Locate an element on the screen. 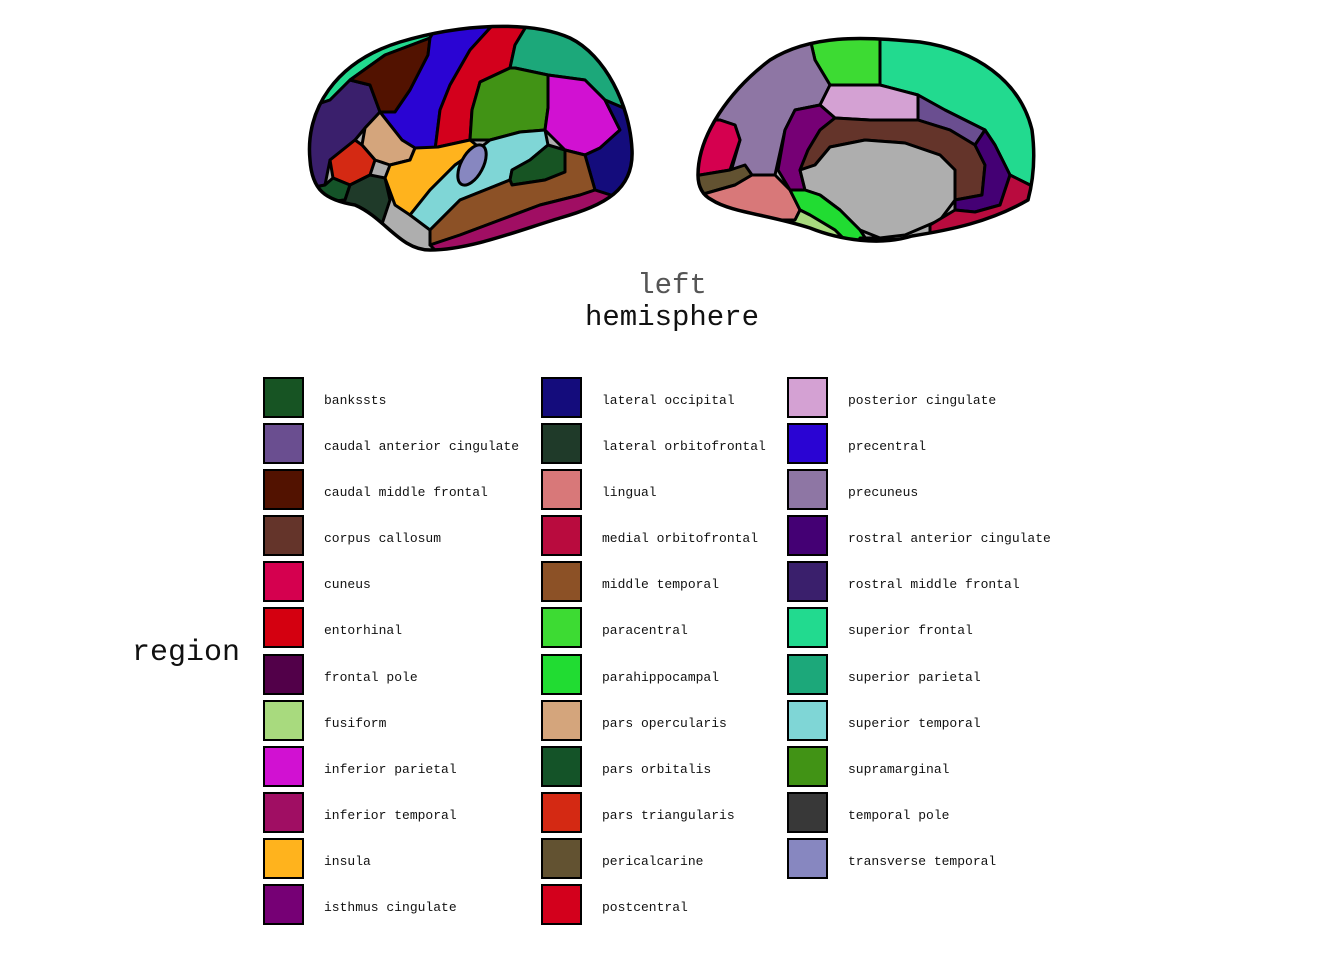 The height and width of the screenshot is (960, 1344). legend-label: inferior parietal is located at coordinates (390, 769).